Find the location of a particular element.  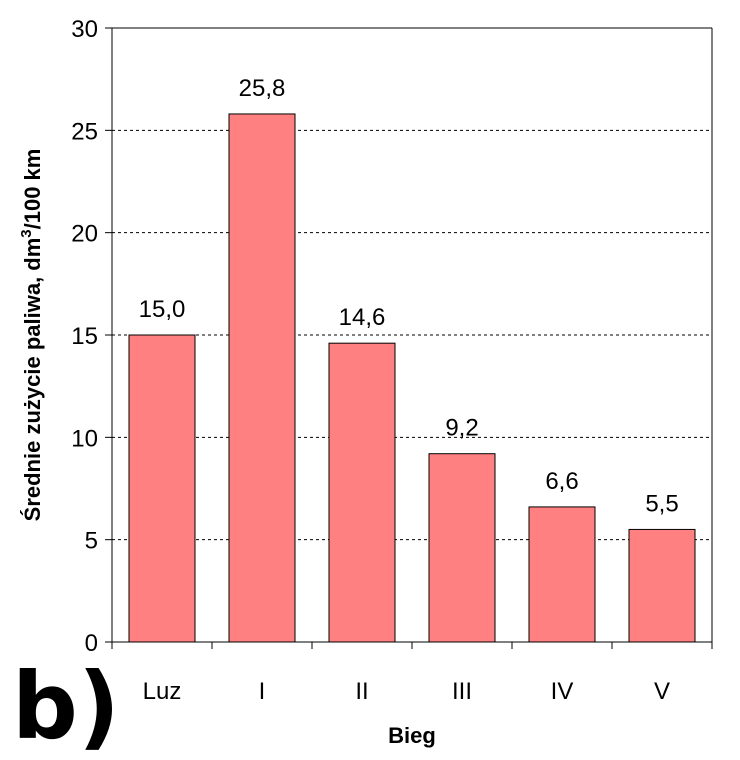

x-category-label: Luz is located at coordinates (162, 691).